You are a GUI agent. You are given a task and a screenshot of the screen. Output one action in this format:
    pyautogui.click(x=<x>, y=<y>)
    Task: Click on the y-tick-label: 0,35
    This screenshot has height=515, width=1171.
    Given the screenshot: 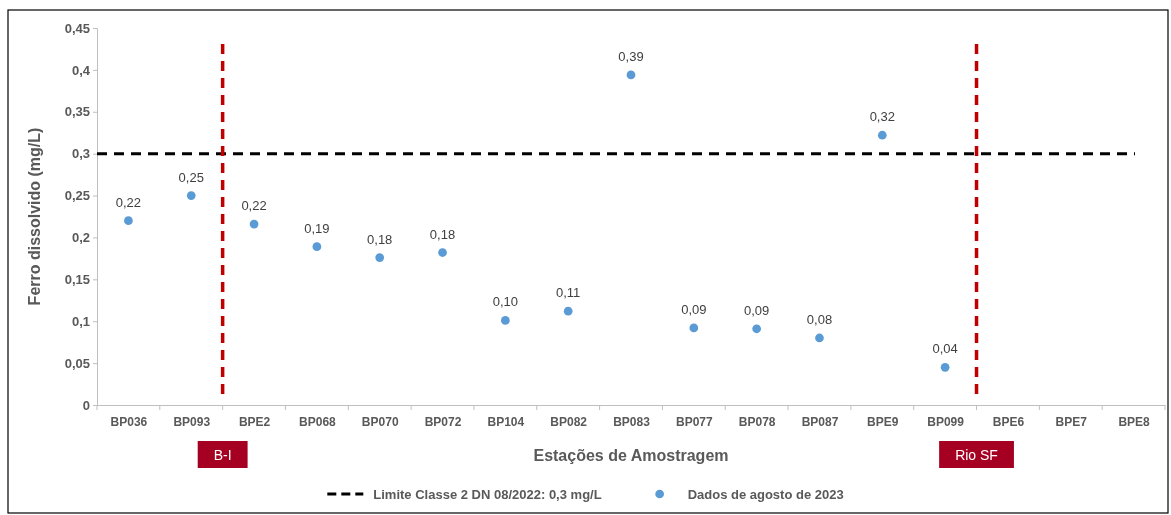 What is the action you would take?
    pyautogui.click(x=77, y=112)
    